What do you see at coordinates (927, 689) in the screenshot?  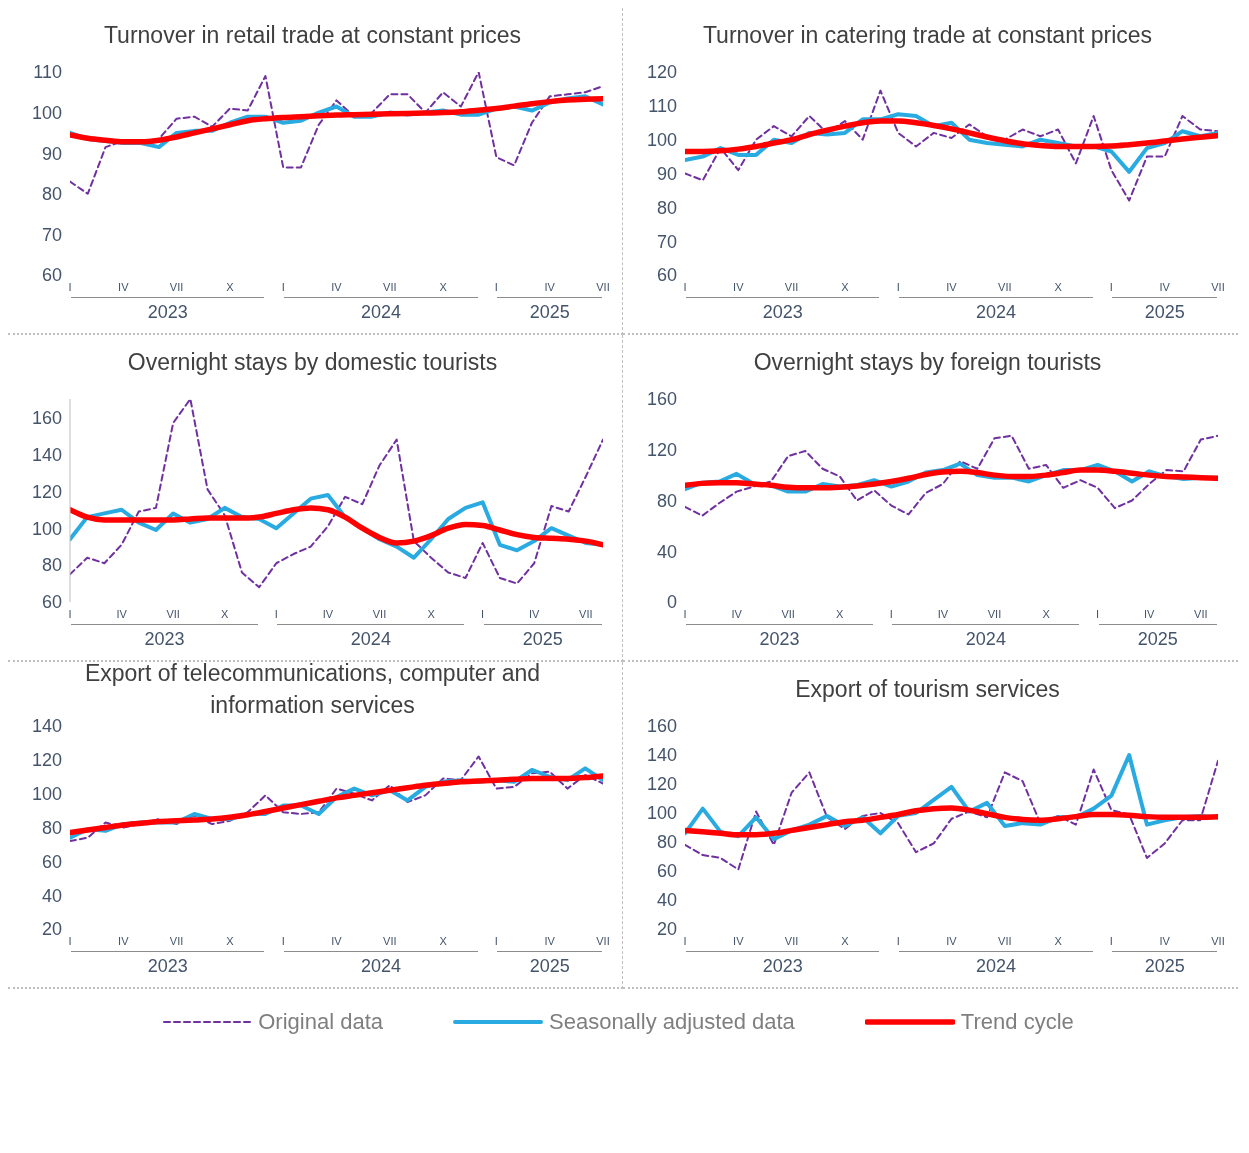 I see `chart-title: Export of tourism services` at bounding box center [927, 689].